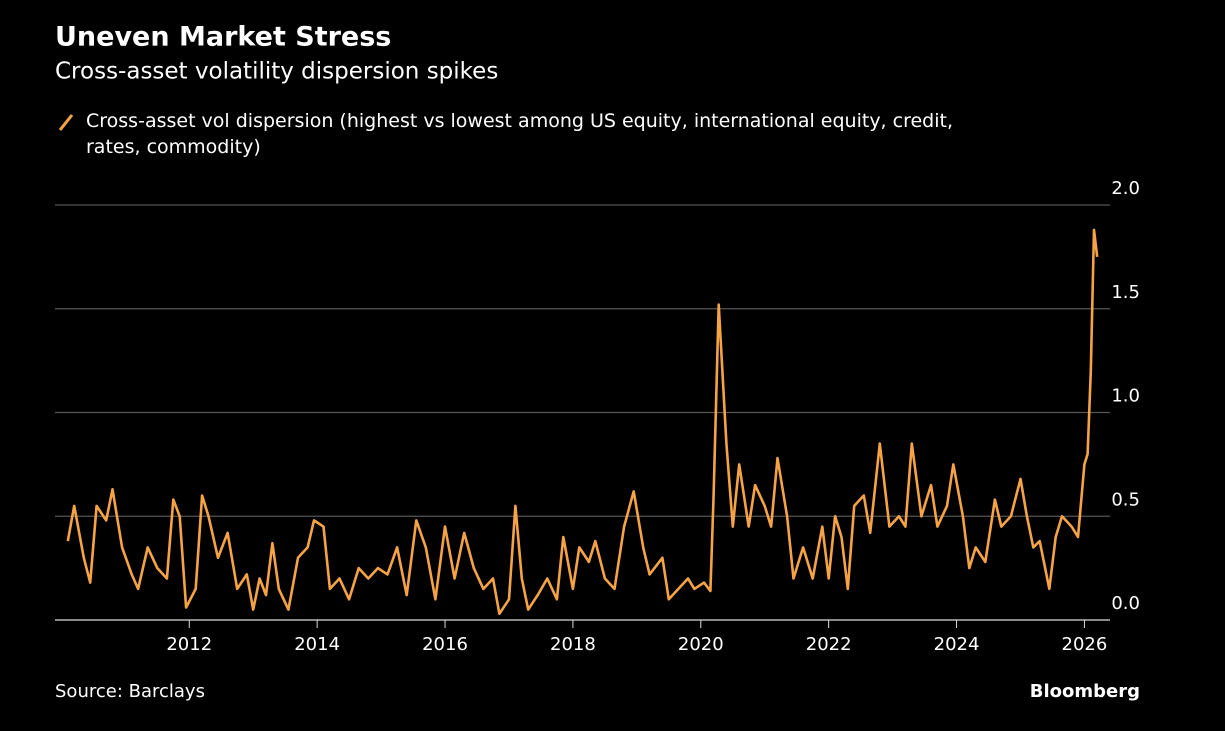 The image size is (1225, 731). Describe the element at coordinates (445, 644) in the screenshot. I see `x-tick-label: 2016` at that location.